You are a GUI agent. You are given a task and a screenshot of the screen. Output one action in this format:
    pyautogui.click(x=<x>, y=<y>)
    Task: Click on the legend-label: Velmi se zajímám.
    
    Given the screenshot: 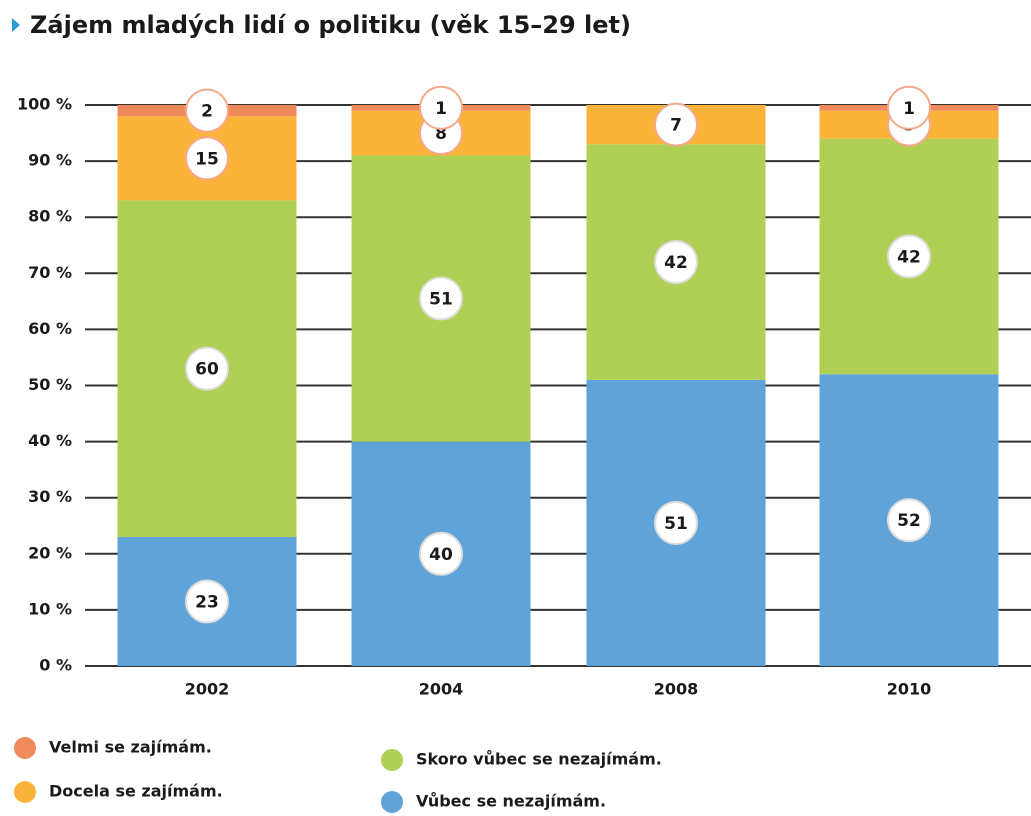 What is the action you would take?
    pyautogui.click(x=130, y=747)
    